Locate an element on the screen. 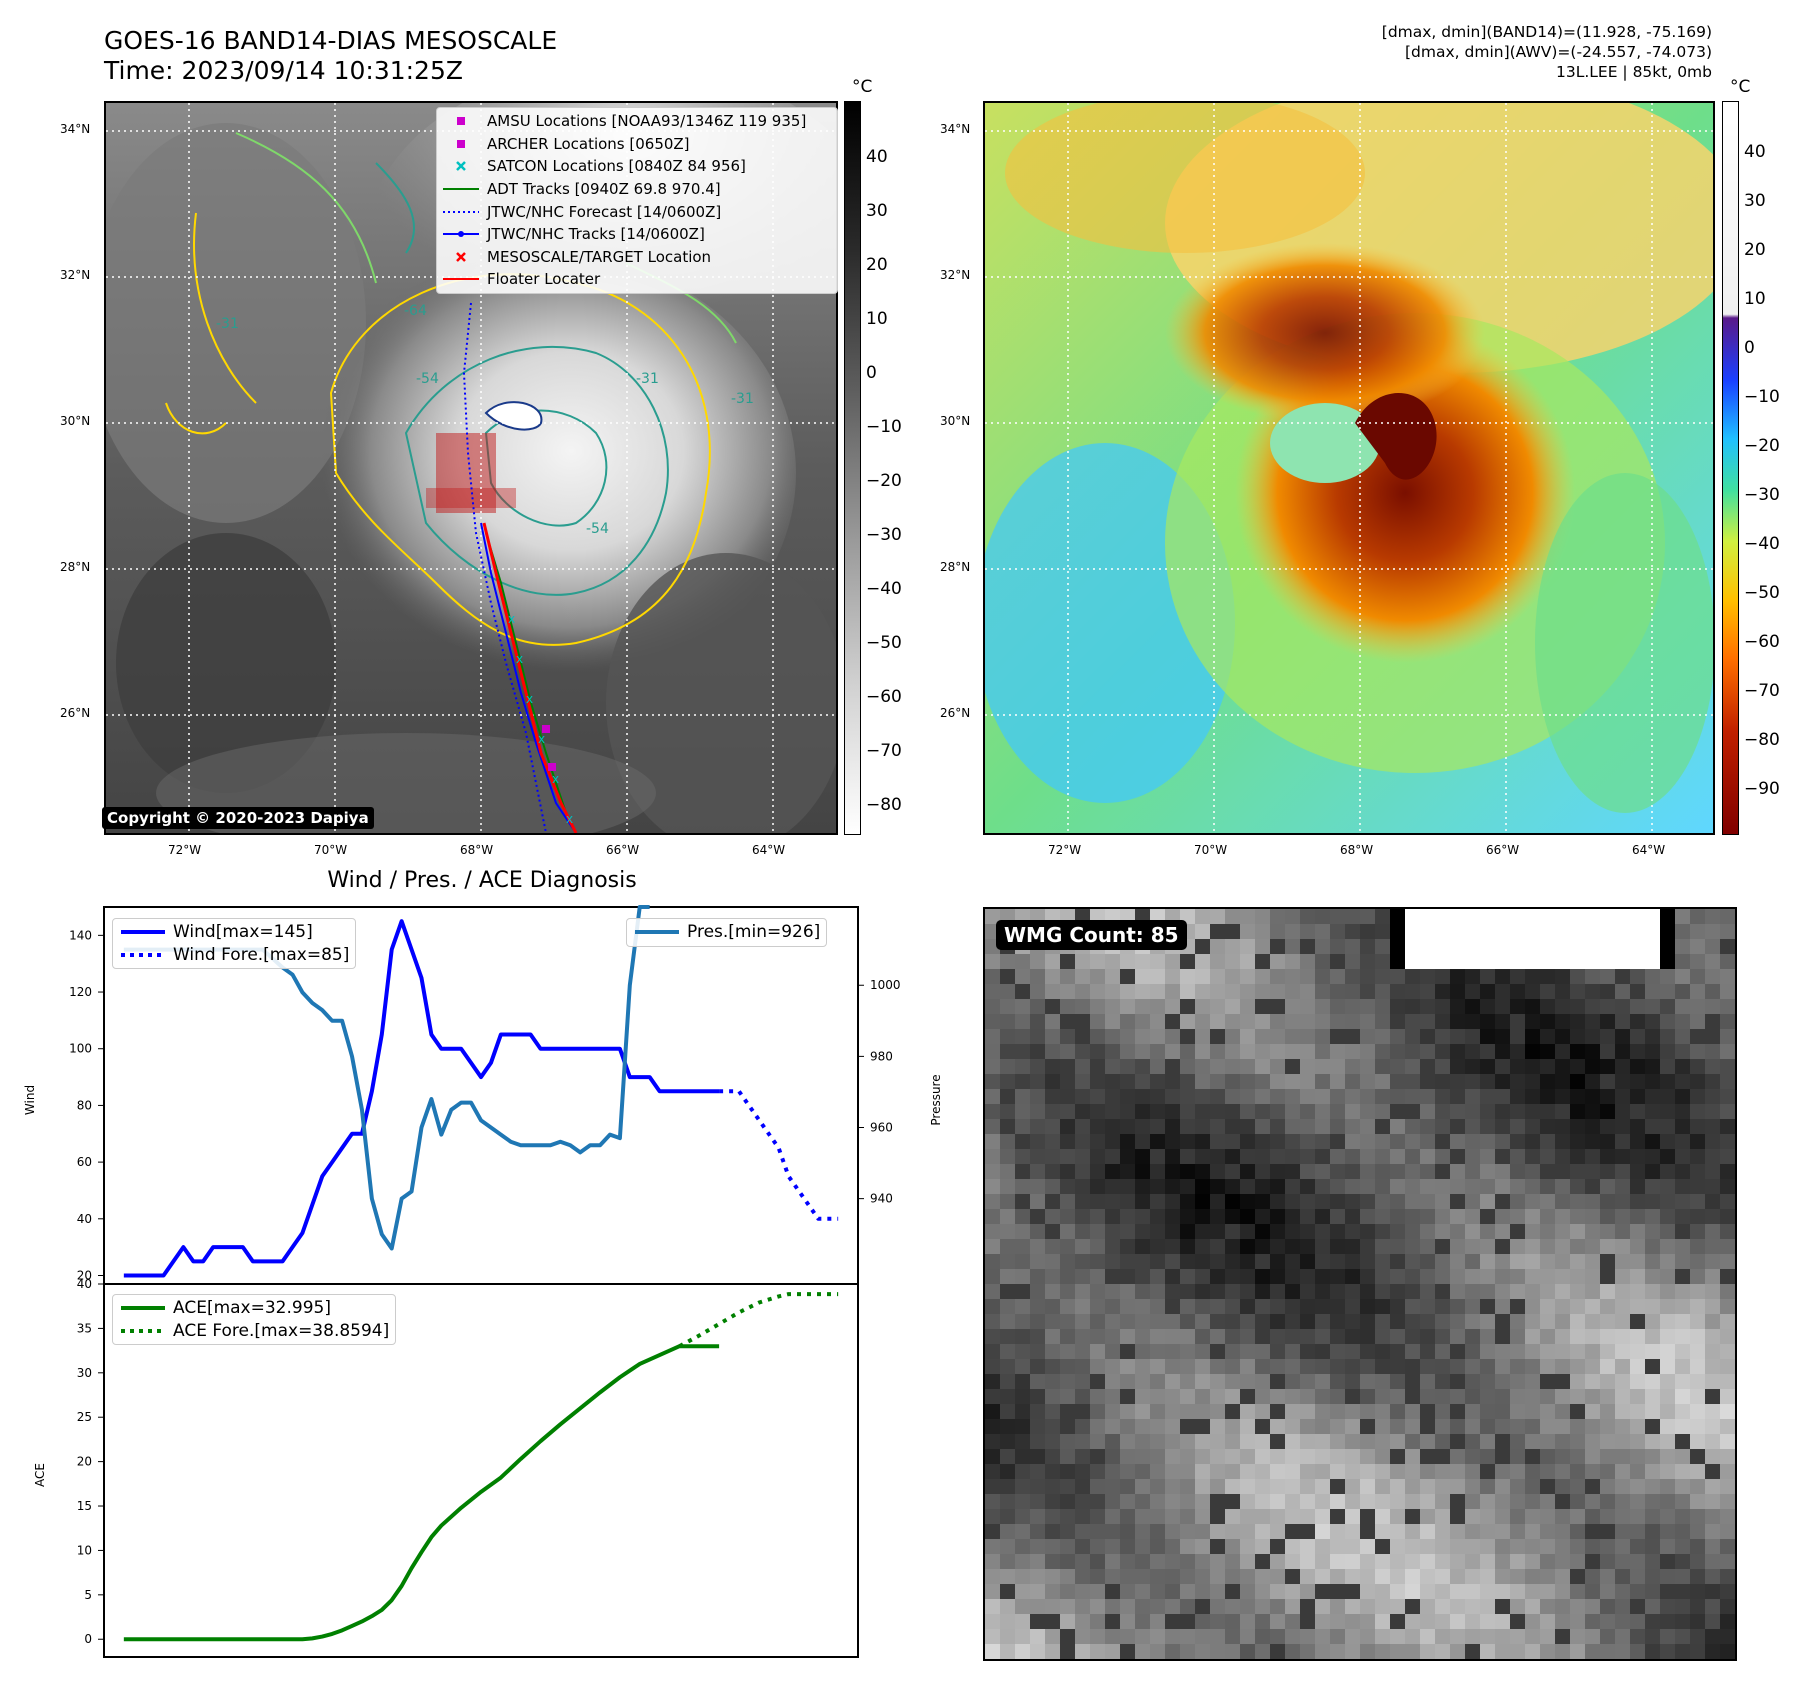 This screenshot has height=1690, width=1797. legend-label: ARCHER Locations [0650Z] is located at coordinates (588, 143).